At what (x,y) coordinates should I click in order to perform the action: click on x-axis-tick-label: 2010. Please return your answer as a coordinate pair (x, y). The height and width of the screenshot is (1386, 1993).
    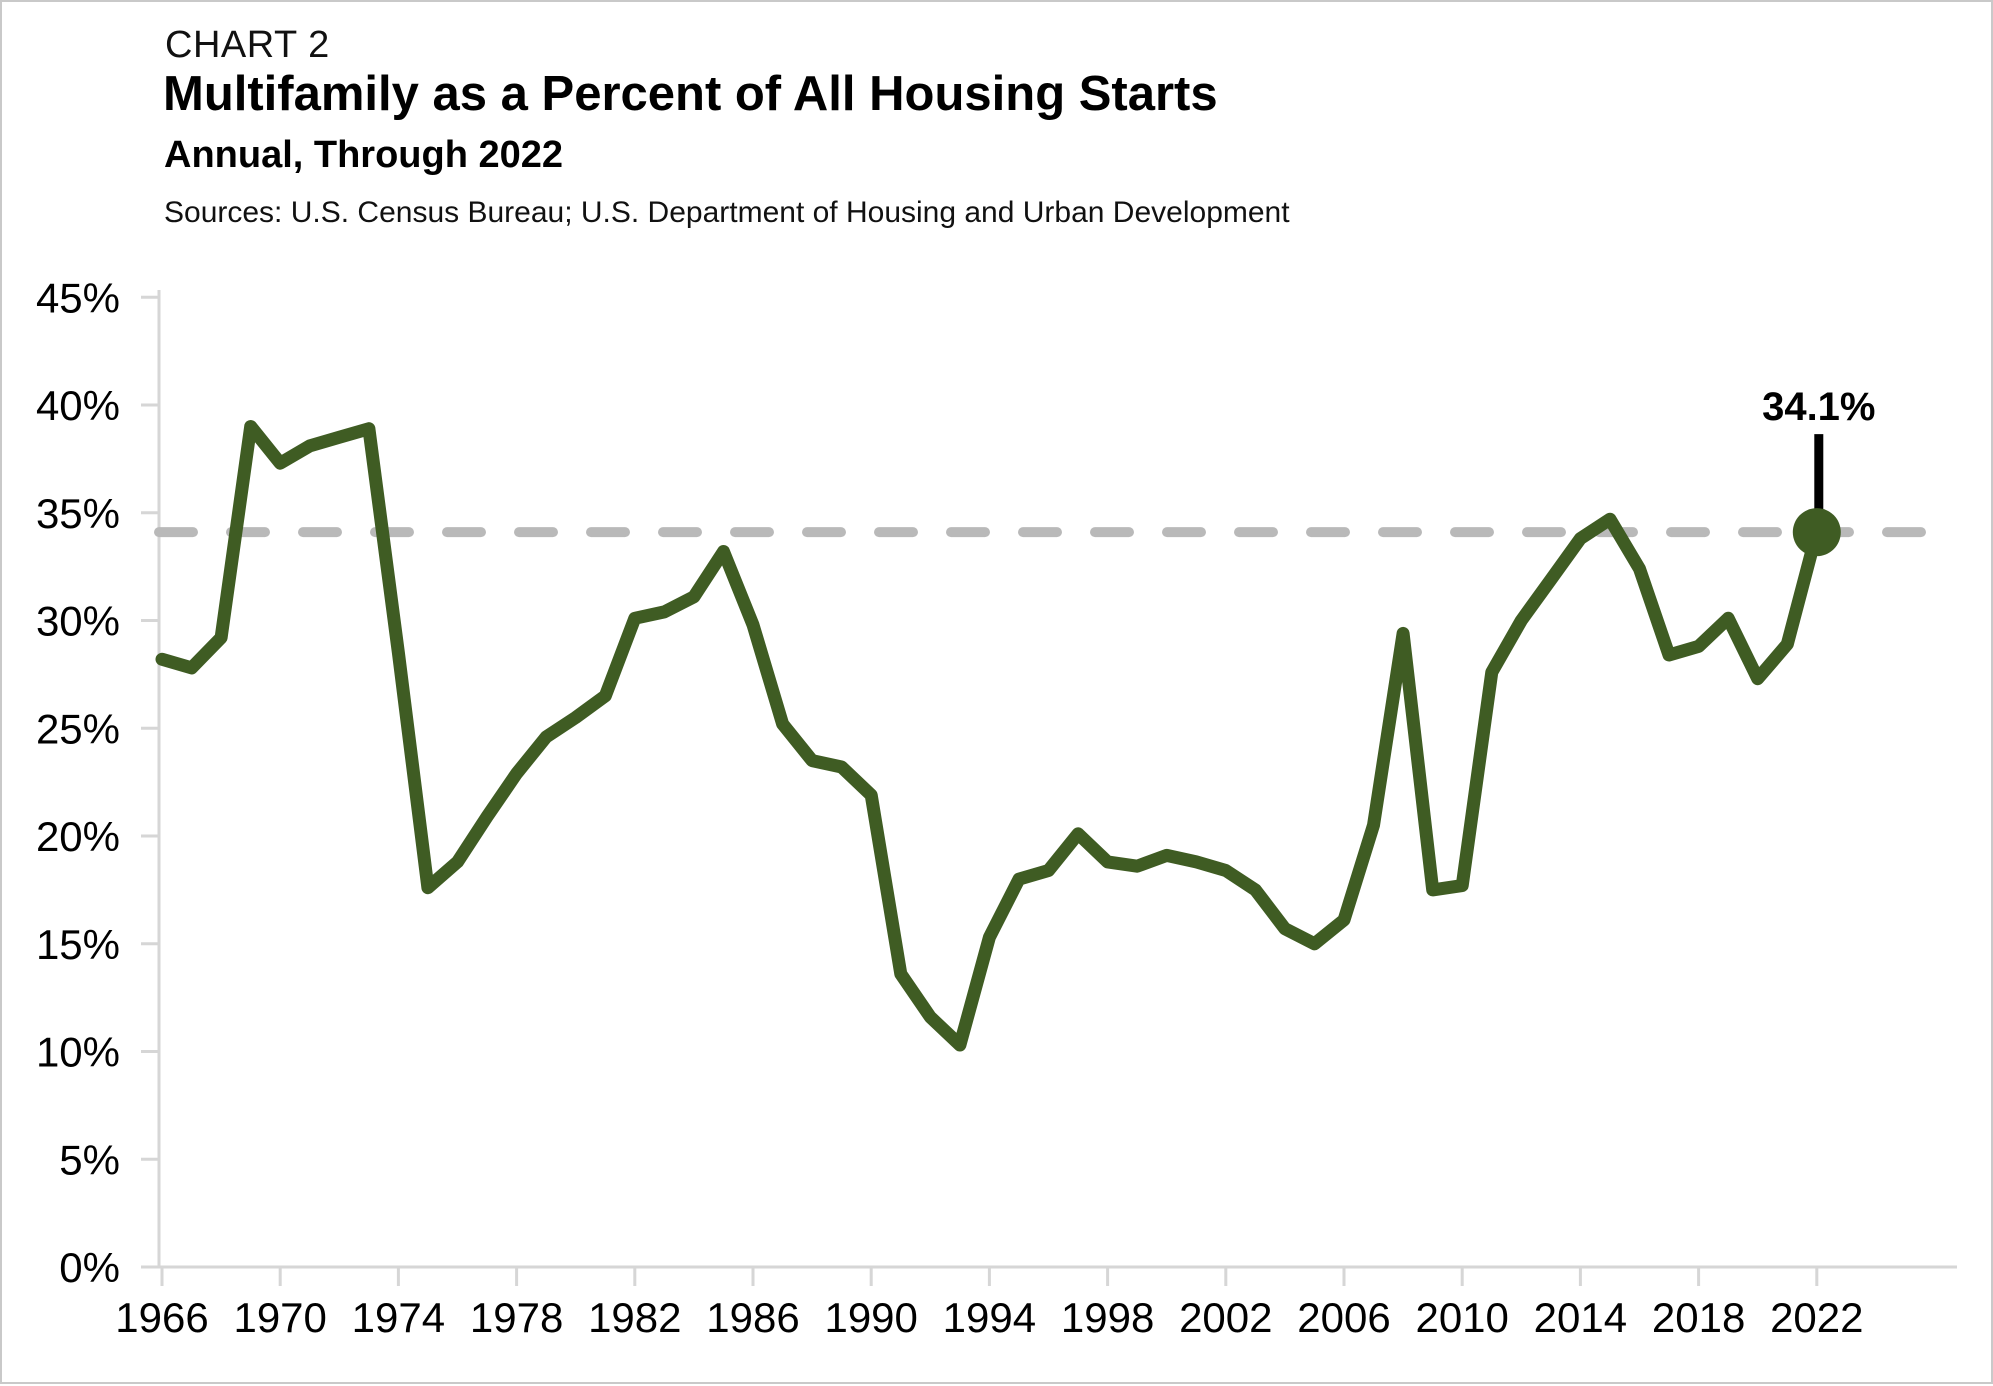
    Looking at the image, I should click on (1461, 1317).